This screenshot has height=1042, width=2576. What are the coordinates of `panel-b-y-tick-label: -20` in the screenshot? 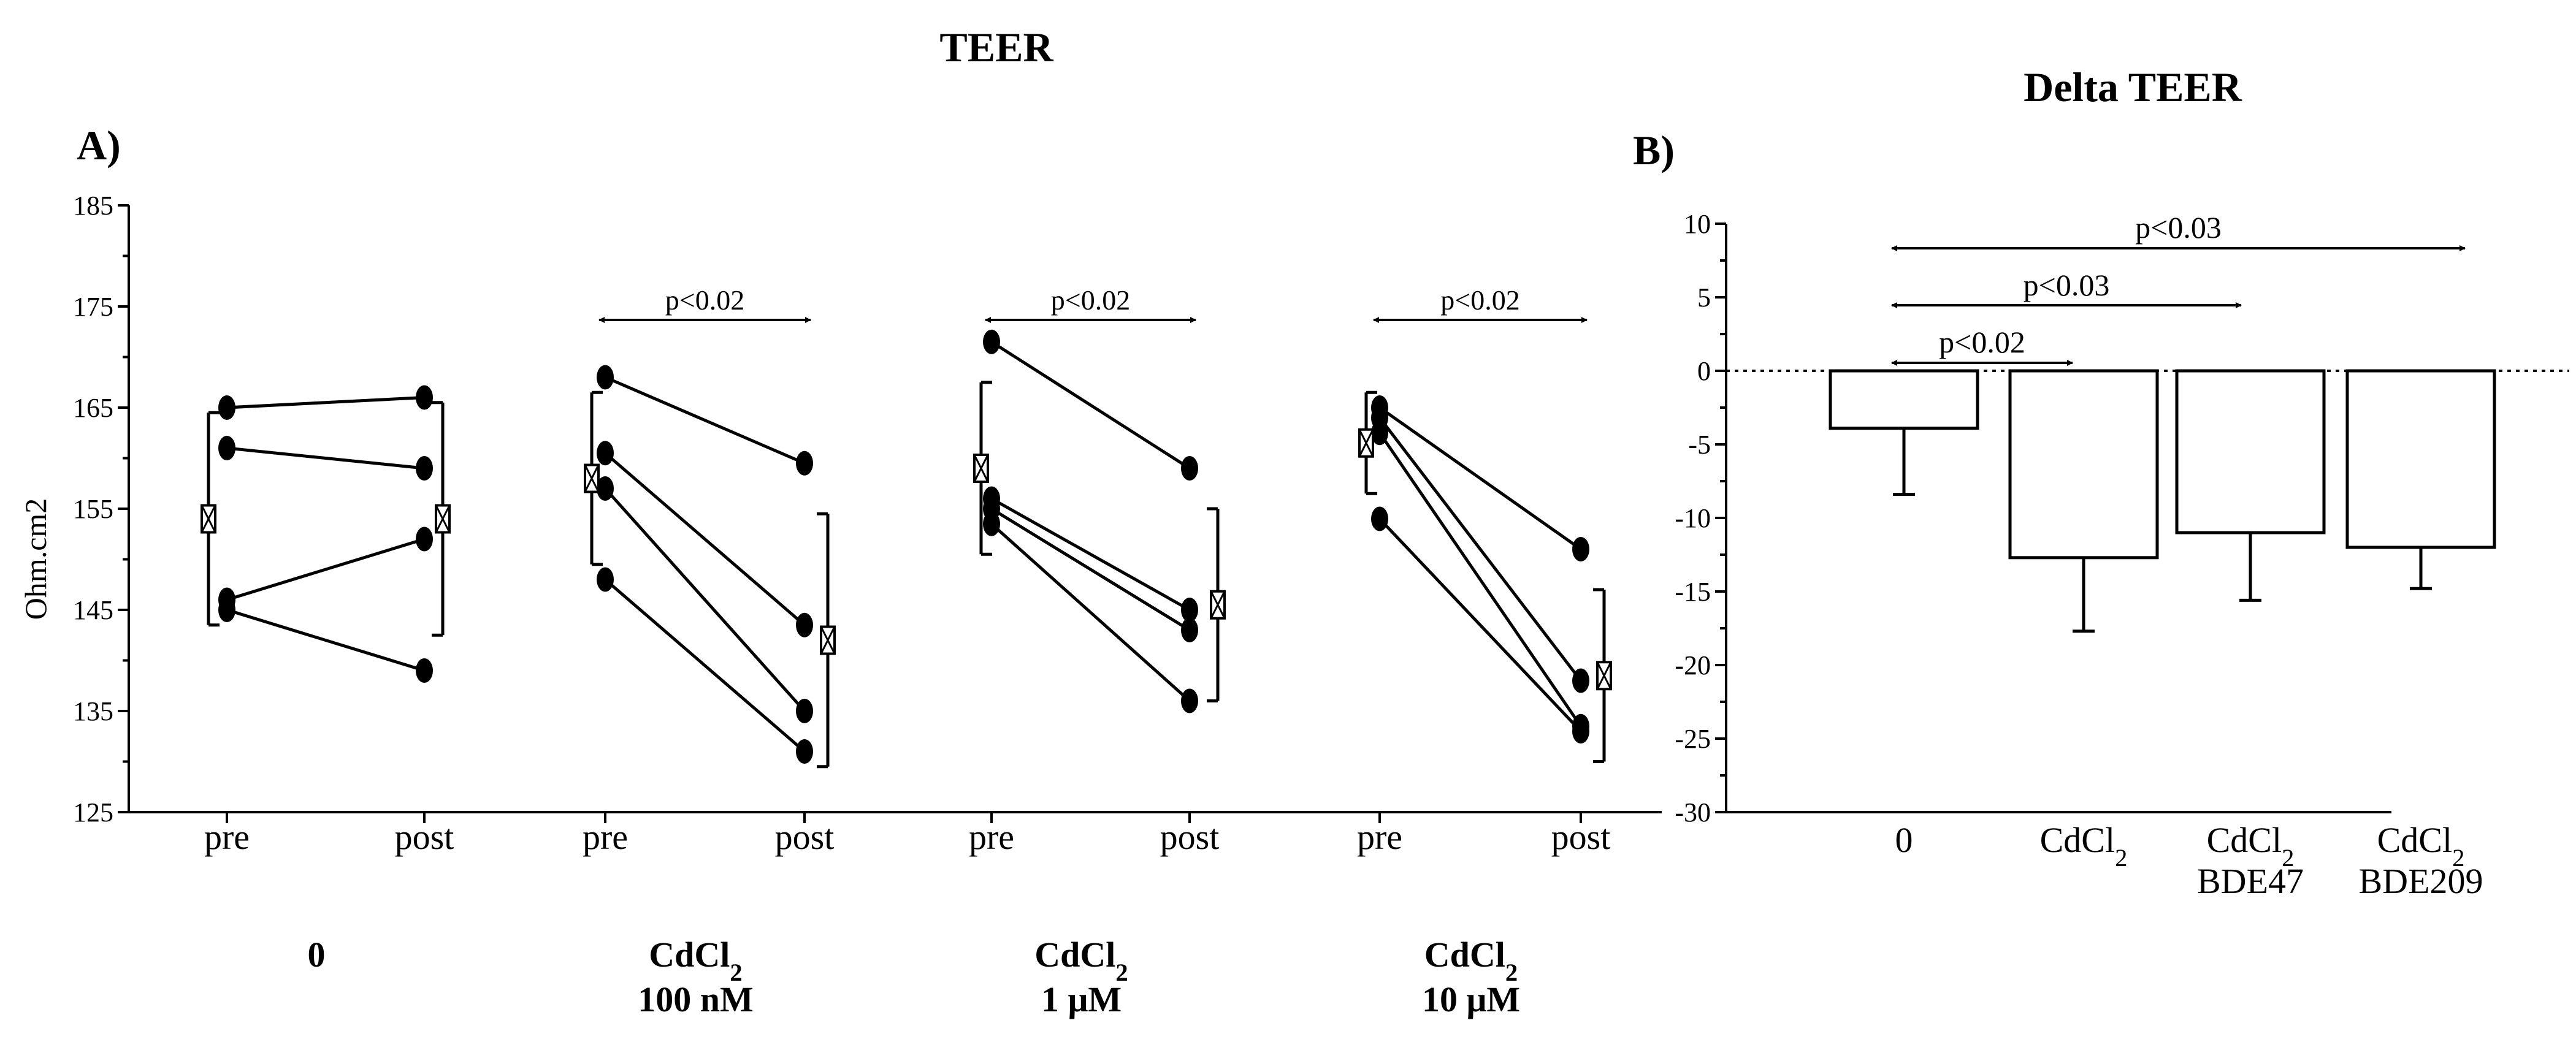 It's located at (1693, 665).